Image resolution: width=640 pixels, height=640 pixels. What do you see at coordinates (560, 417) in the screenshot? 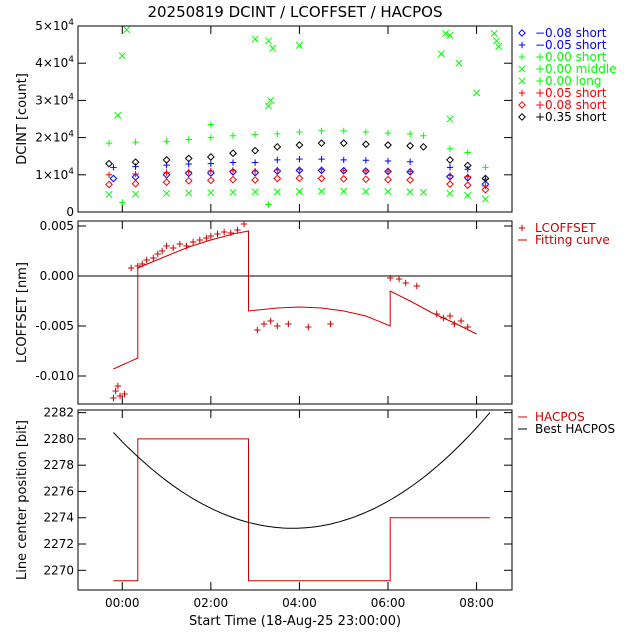
I see `legend-entry: HACPOS` at bounding box center [560, 417].